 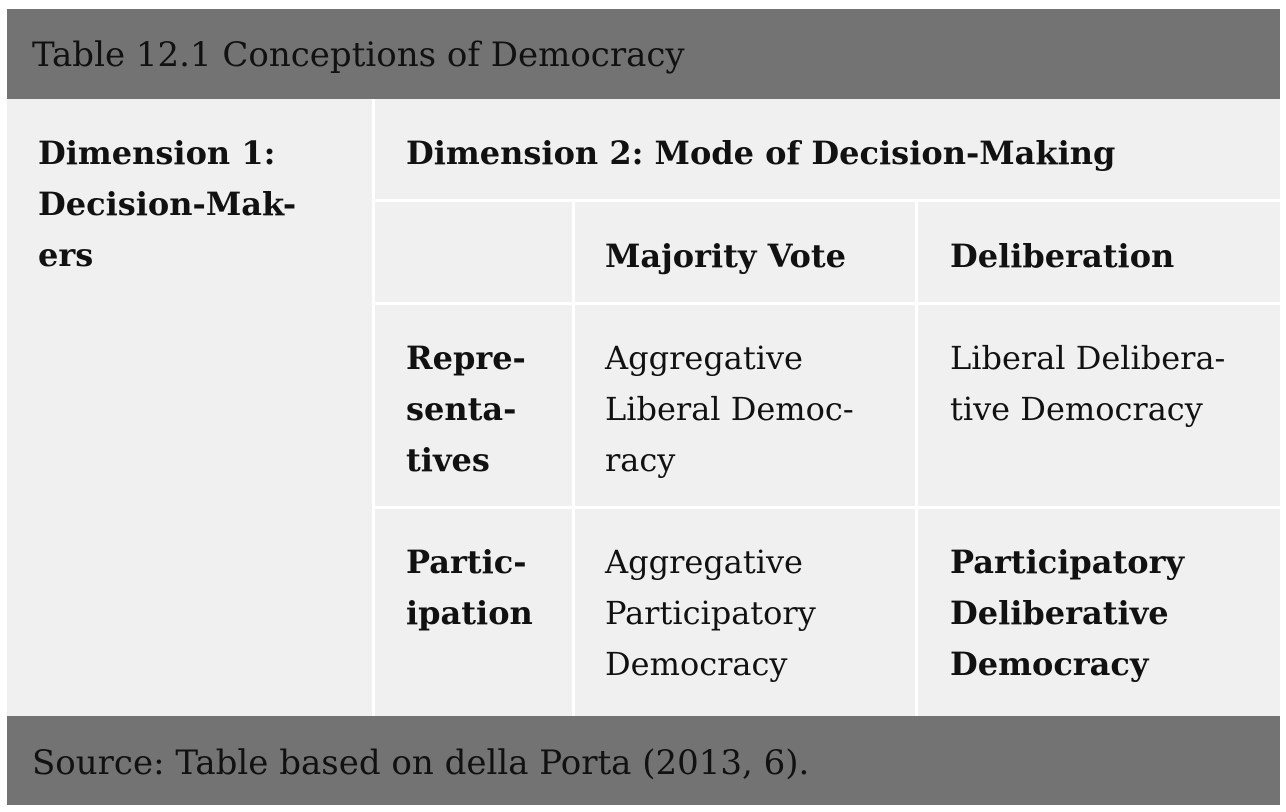 What do you see at coordinates (710, 613) in the screenshot?
I see `cell-aggregative-participatory-democracy: Aggregative Participatory Democracy` at bounding box center [710, 613].